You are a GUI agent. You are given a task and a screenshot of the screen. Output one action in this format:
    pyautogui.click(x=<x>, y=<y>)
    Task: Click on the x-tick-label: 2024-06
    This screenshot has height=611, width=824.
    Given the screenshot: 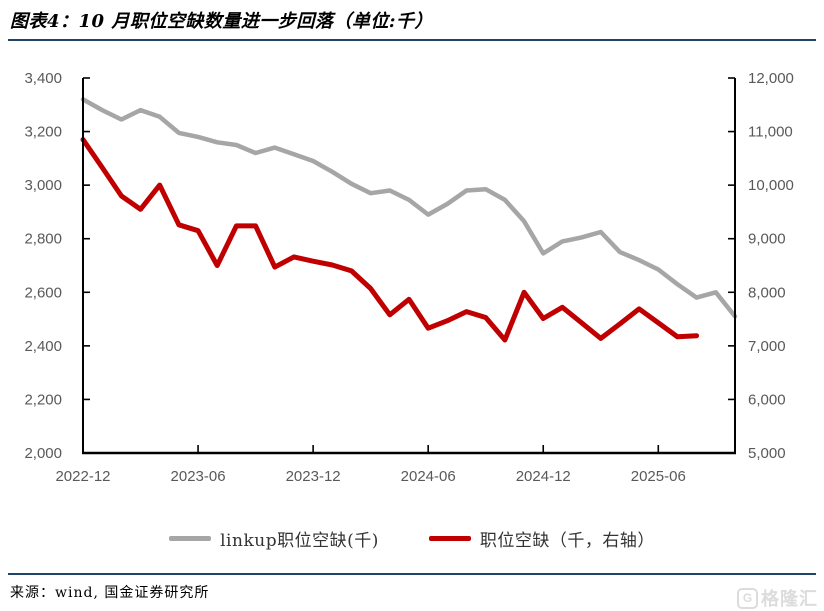 What is the action you would take?
    pyautogui.click(x=428, y=476)
    